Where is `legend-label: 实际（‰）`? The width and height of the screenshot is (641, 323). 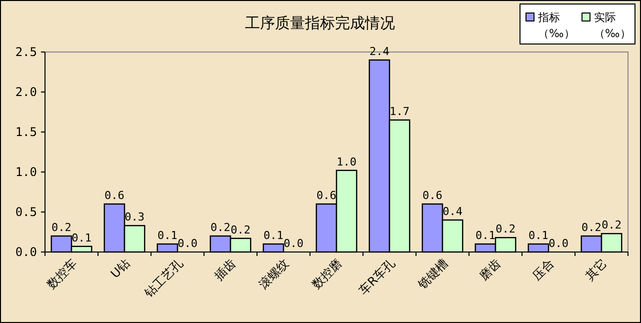
legend-label: 实际（‰） is located at coordinates (612, 25).